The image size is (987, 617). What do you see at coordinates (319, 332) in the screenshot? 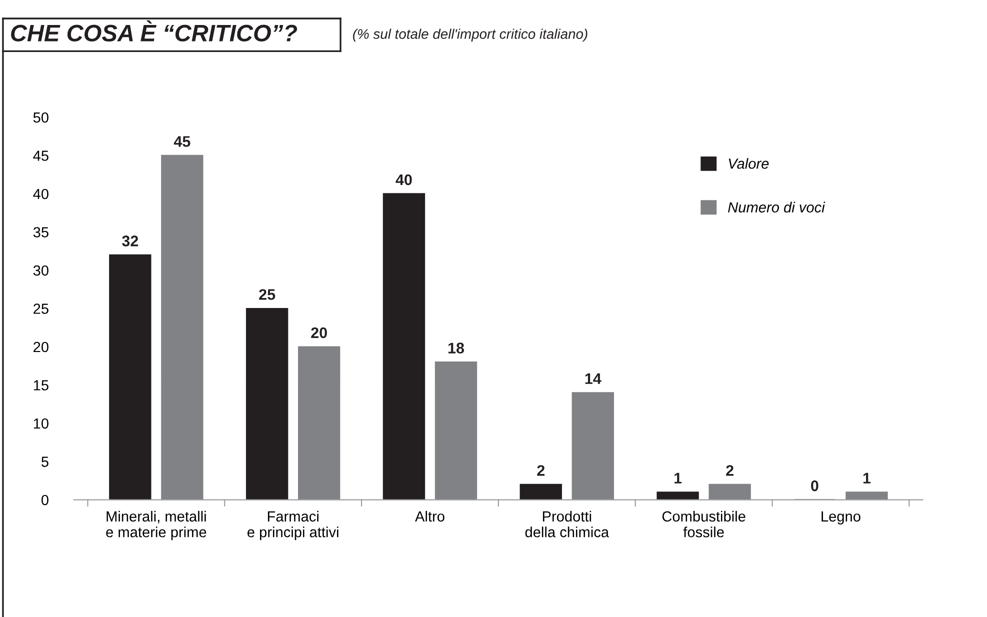
I see `data-label: 20` at bounding box center [319, 332].